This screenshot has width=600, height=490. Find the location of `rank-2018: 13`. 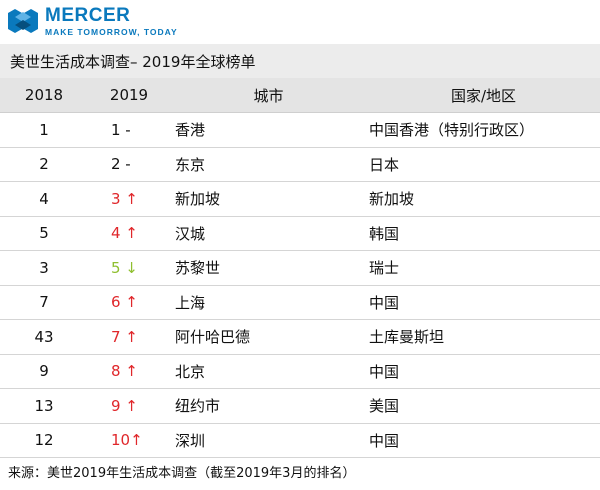

rank-2018: 13 is located at coordinates (44, 406).